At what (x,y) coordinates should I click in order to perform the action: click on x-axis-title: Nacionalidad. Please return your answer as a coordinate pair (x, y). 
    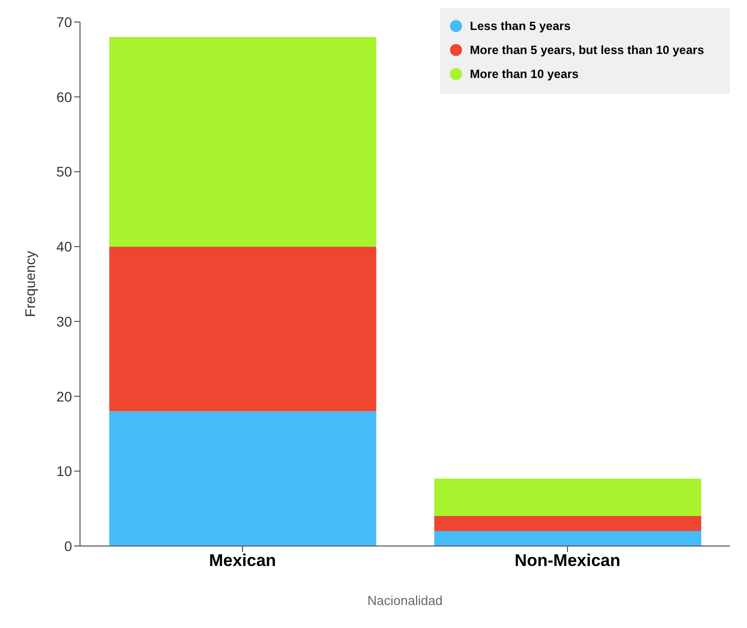
    Looking at the image, I should click on (405, 600).